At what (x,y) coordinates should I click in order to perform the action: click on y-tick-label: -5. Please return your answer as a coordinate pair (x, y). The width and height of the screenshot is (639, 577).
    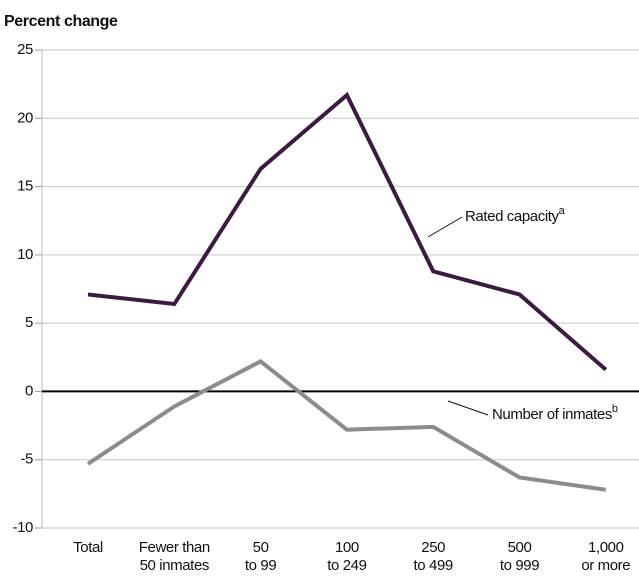
    Looking at the image, I should click on (26, 459).